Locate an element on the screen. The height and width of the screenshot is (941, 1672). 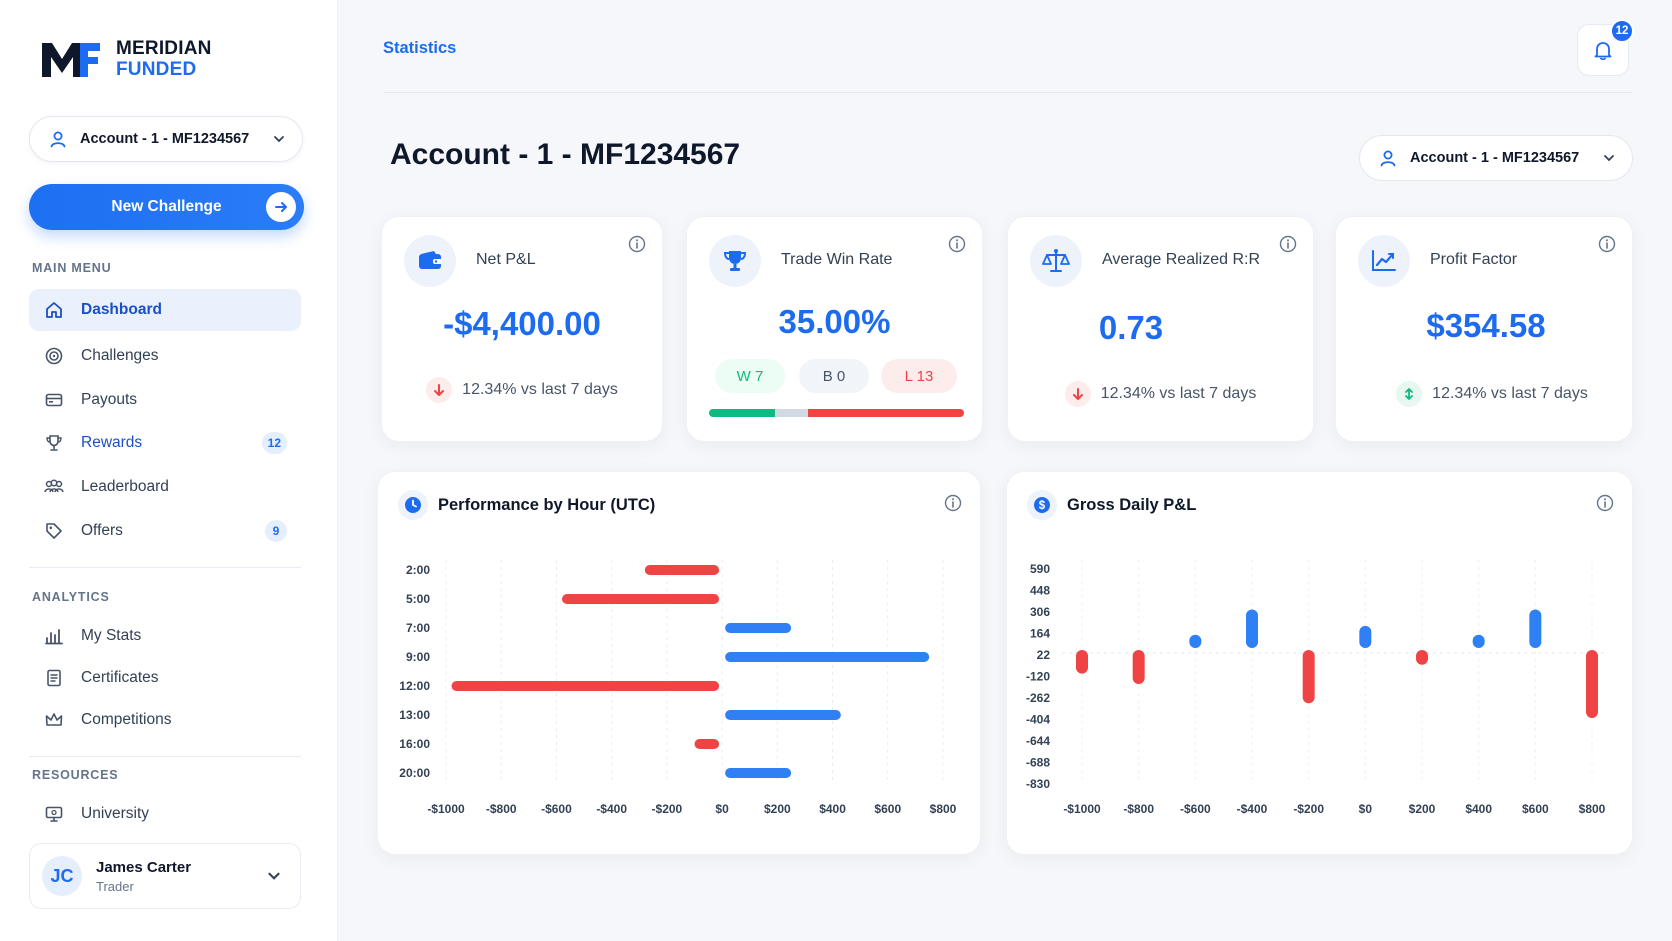
x-tick-label: $0 is located at coordinates (1366, 809).